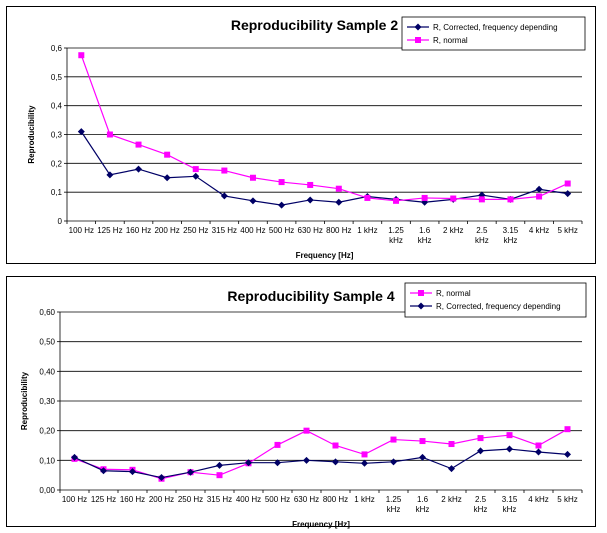 This screenshot has height=533, width=607. What do you see at coordinates (567, 499) in the screenshot?
I see `x-tick-label: 5 kHz` at bounding box center [567, 499].